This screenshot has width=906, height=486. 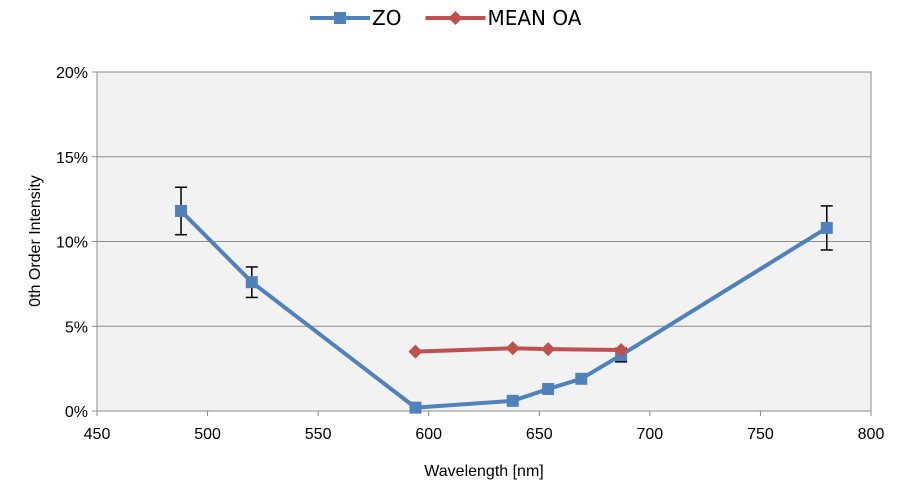 What do you see at coordinates (539, 434) in the screenshot?
I see `x-tick-label: 650` at bounding box center [539, 434].